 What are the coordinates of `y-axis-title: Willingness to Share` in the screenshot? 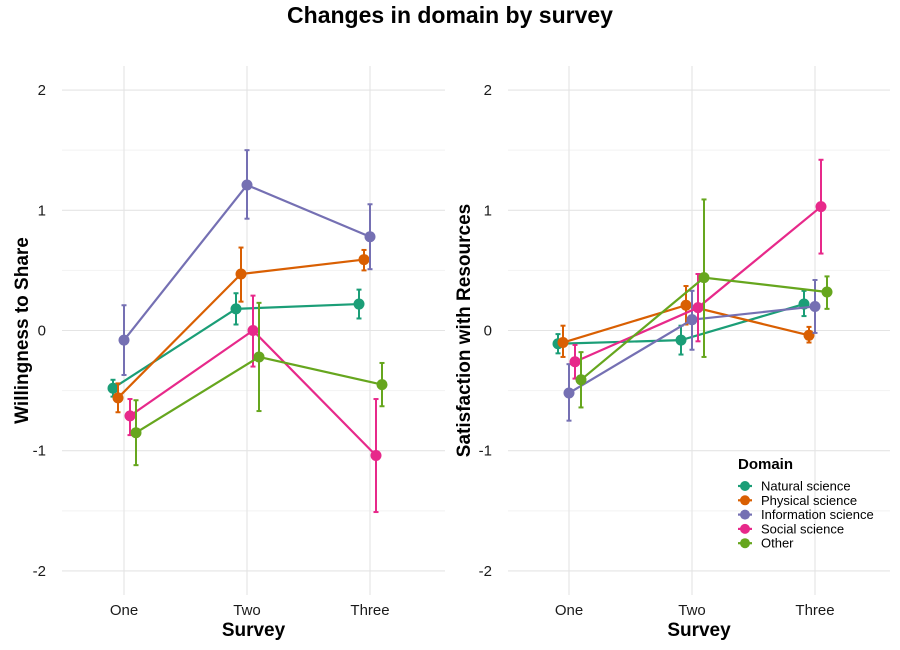 It's located at (22, 330).